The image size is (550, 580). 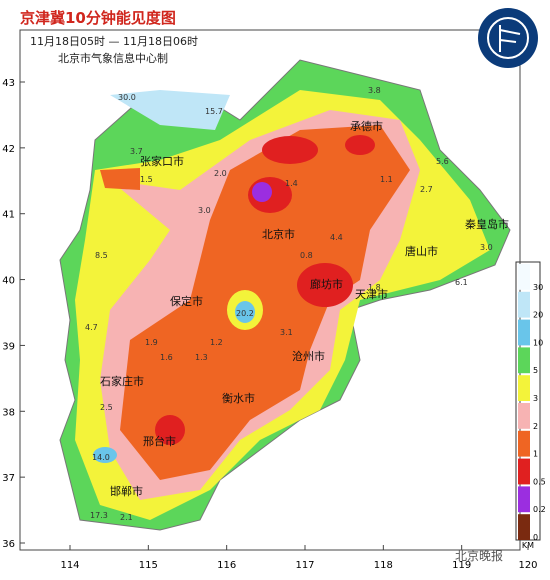 I want to click on title: 京津冀10分钟能见度图, so click(x=98, y=18).